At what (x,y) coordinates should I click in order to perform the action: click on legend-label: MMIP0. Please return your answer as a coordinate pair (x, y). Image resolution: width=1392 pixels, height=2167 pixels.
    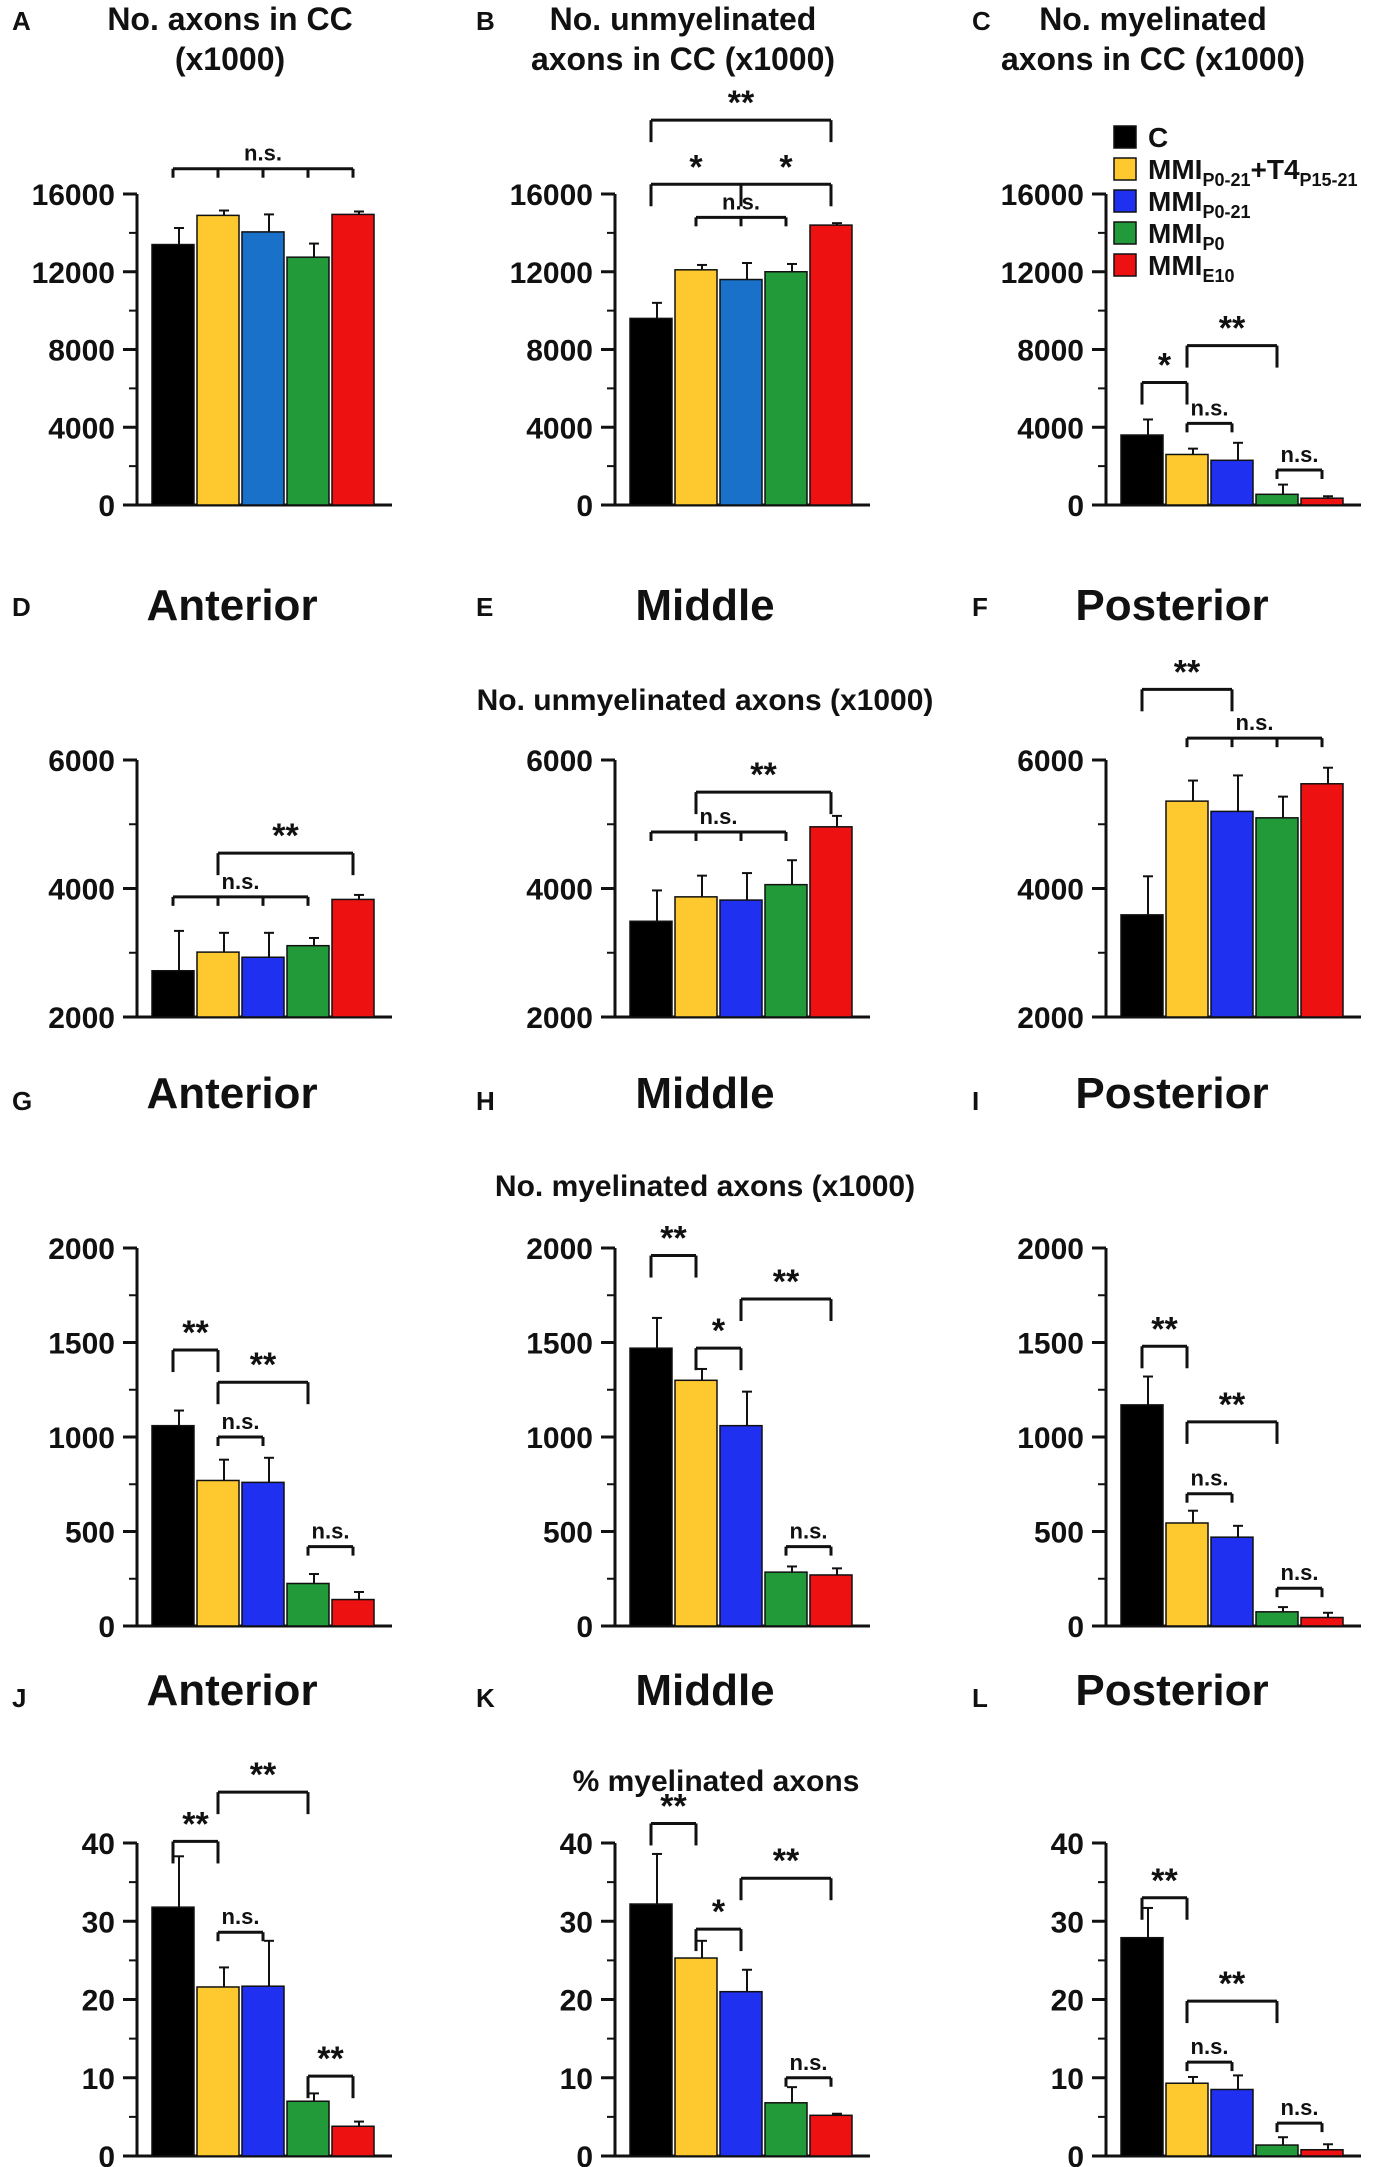
    Looking at the image, I should click on (1186, 236).